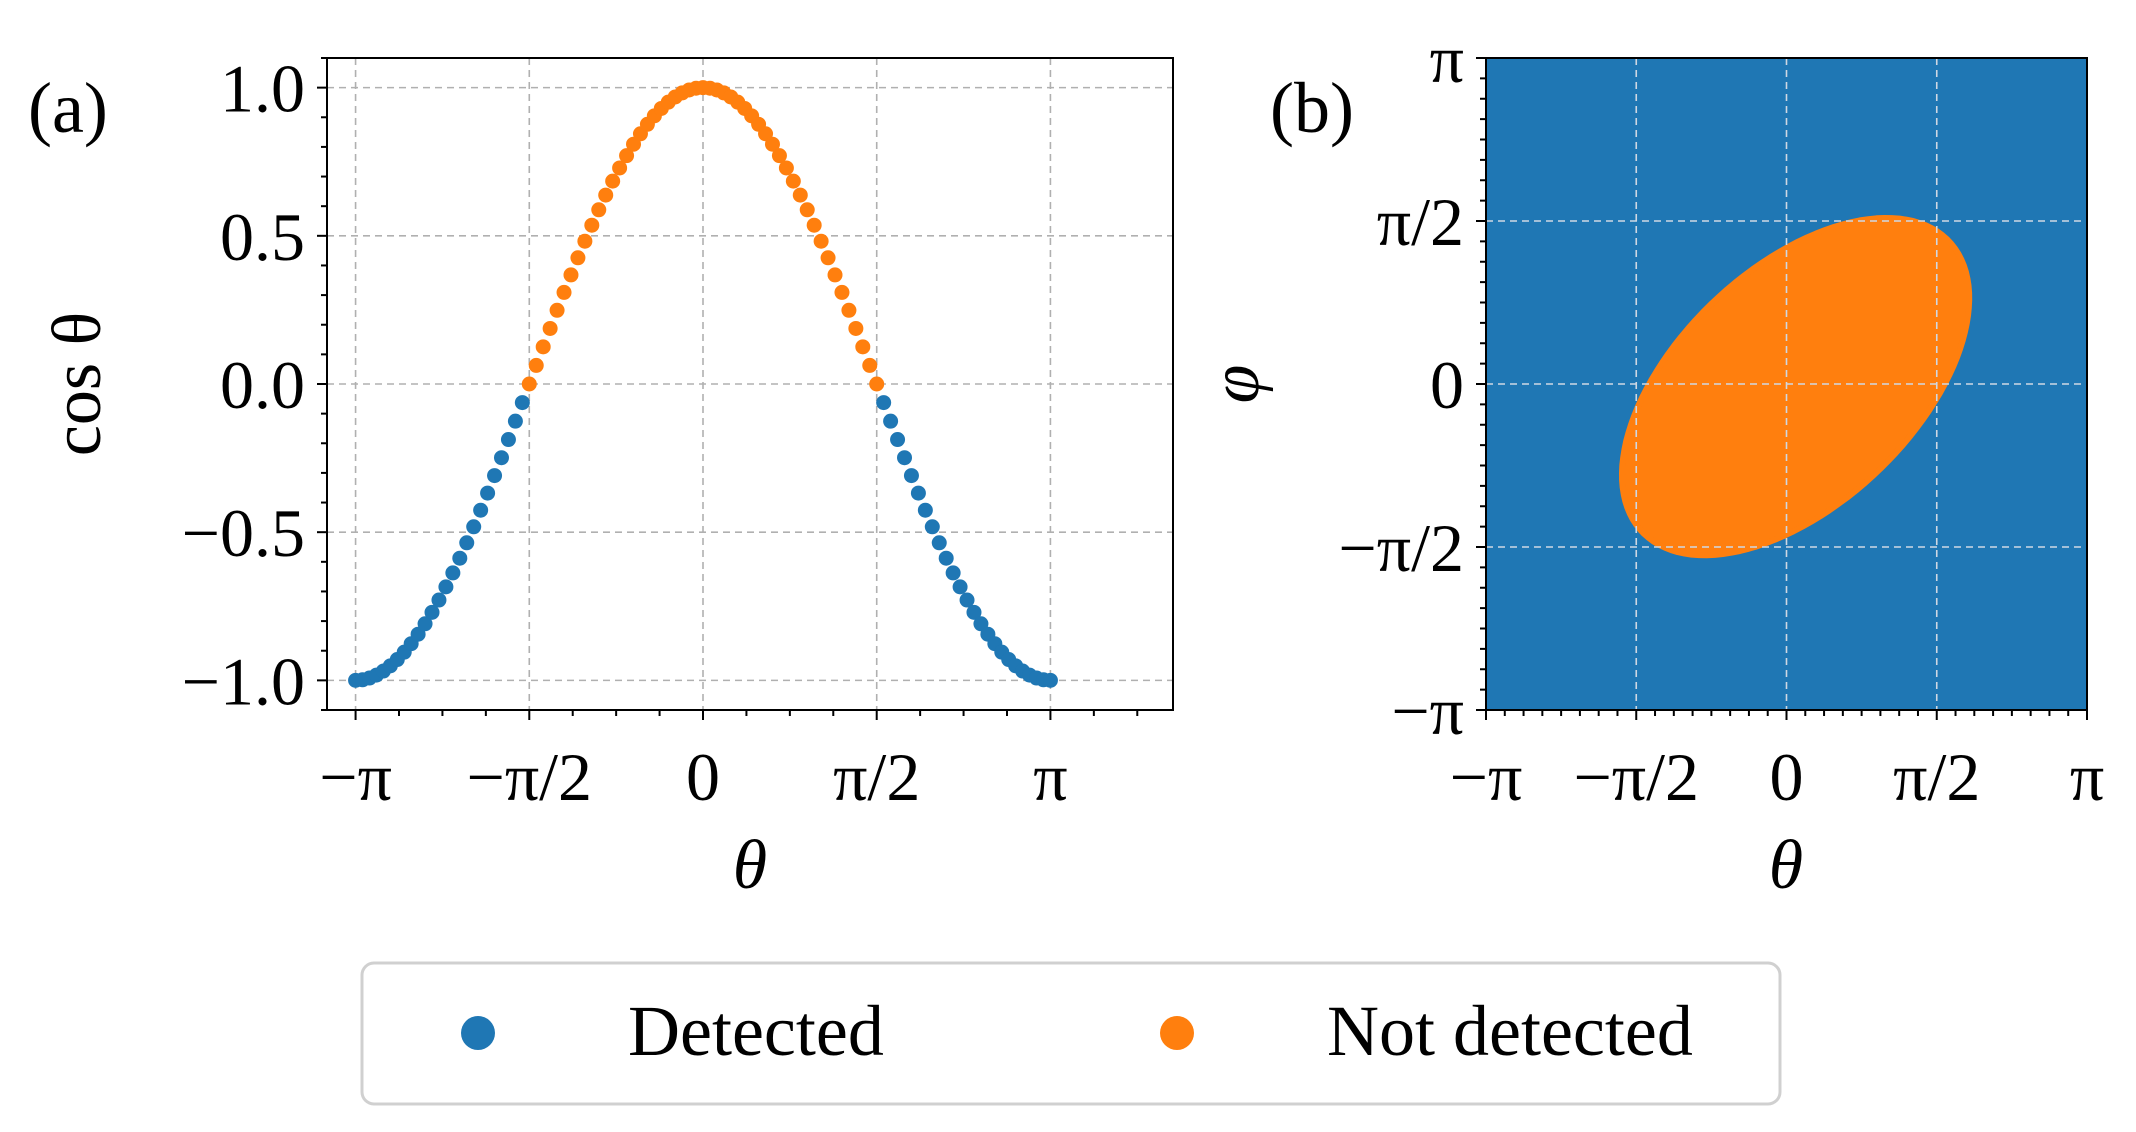  Describe the element at coordinates (1420, 222) in the screenshot. I see `panel-b-ytick-label-3: π/2` at that location.